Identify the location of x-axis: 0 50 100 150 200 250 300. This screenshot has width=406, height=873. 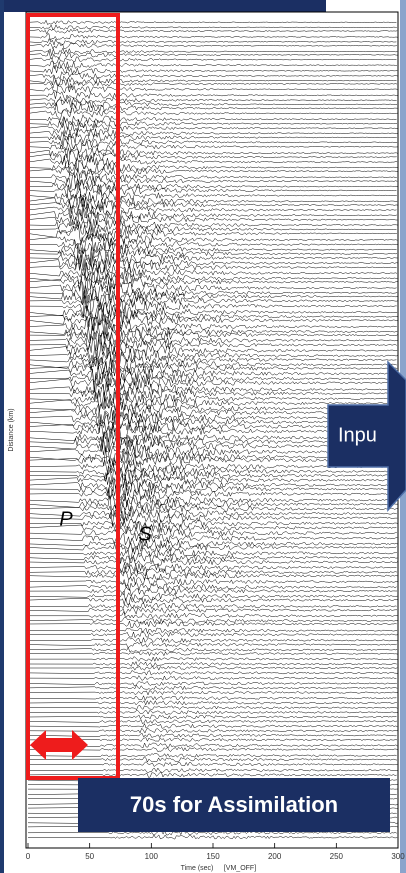
(215, 852).